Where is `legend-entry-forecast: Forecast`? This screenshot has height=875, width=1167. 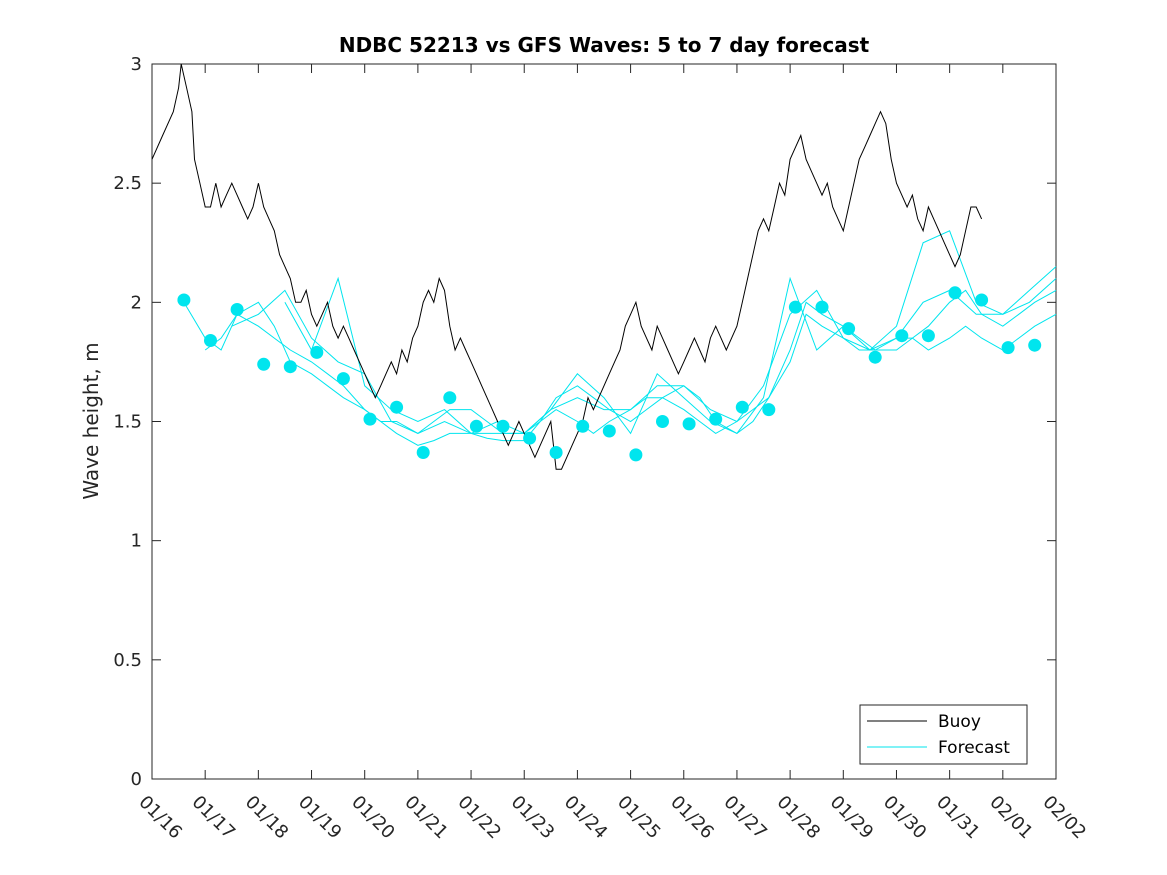
legend-entry-forecast: Forecast is located at coordinates (974, 748).